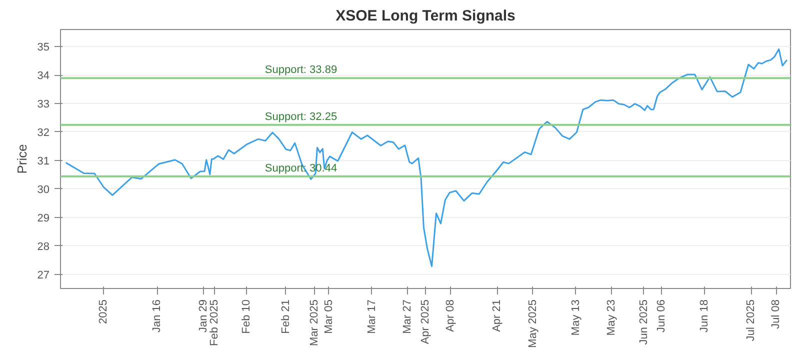 The width and height of the screenshot is (800, 350). I want to click on y-tick-label: 33, so click(43, 104).